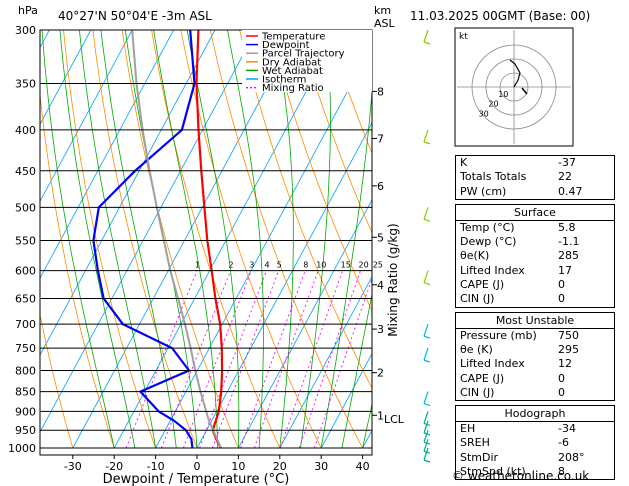 This screenshot has height=486, width=629. I want to click on mixing-ratio-label: 20, so click(364, 265).